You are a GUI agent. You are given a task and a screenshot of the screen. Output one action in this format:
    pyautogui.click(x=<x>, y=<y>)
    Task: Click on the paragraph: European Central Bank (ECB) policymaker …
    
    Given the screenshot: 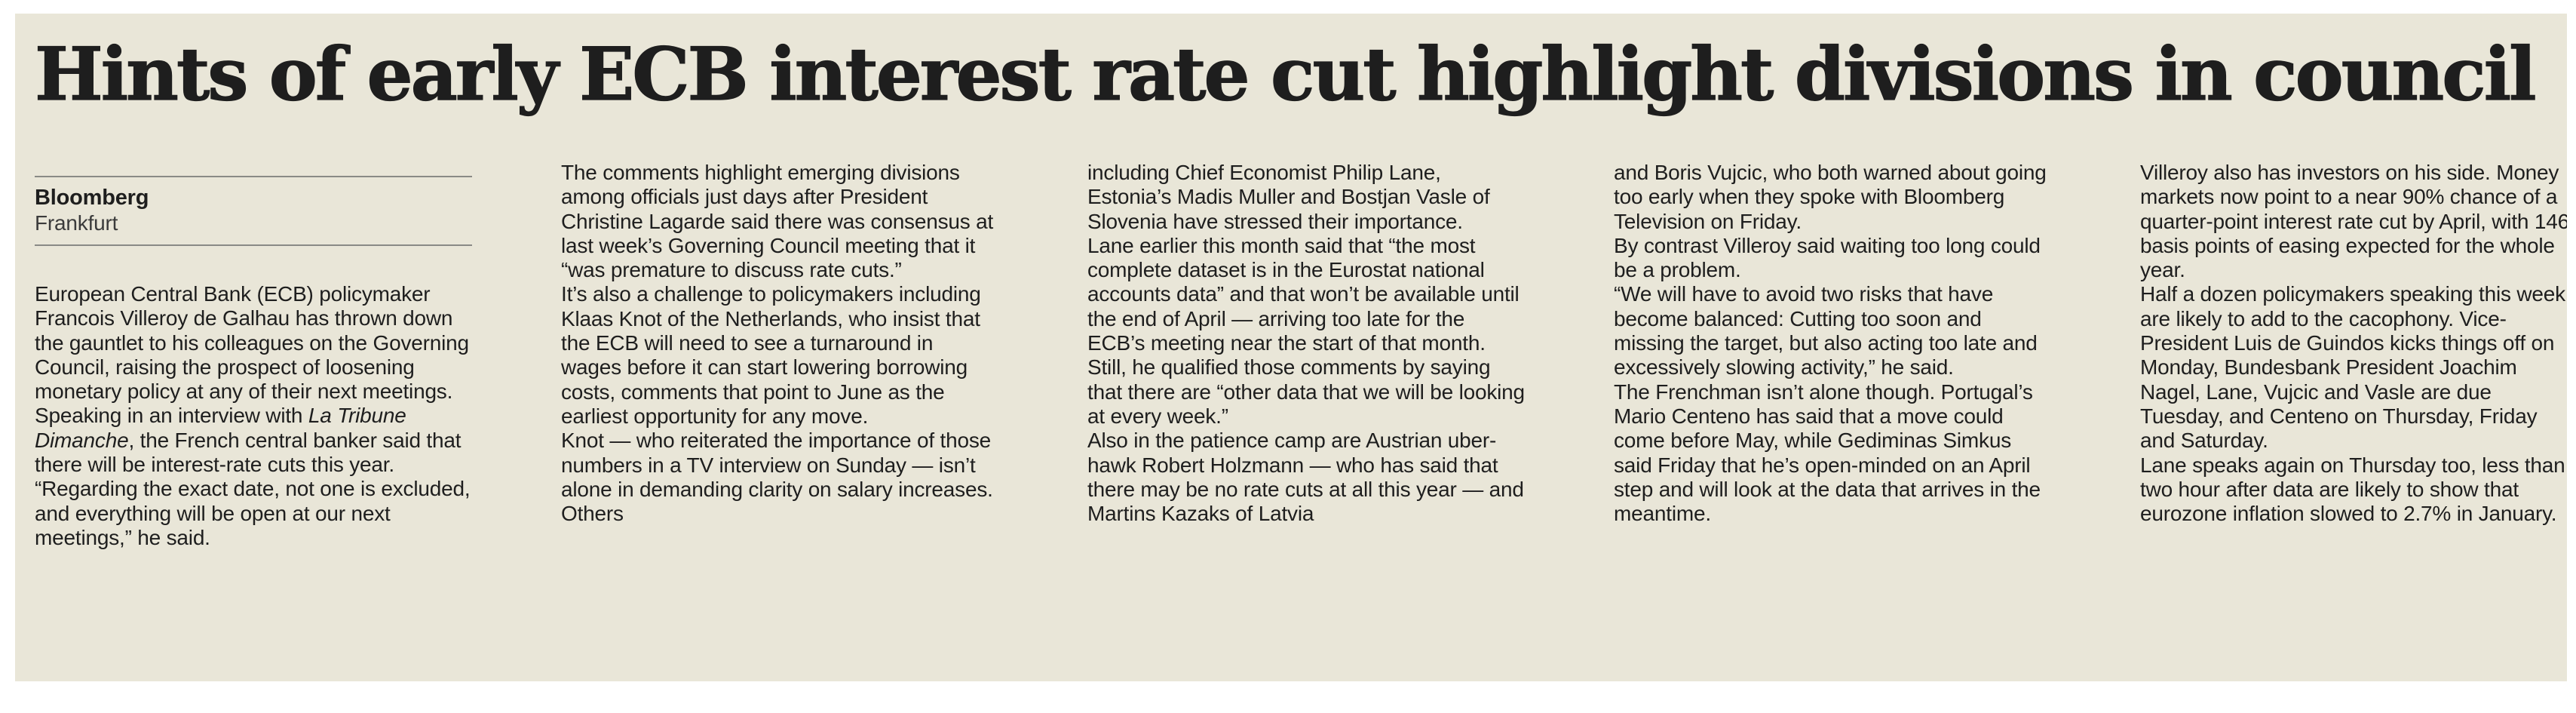 What is the action you would take?
    pyautogui.click(x=252, y=343)
    